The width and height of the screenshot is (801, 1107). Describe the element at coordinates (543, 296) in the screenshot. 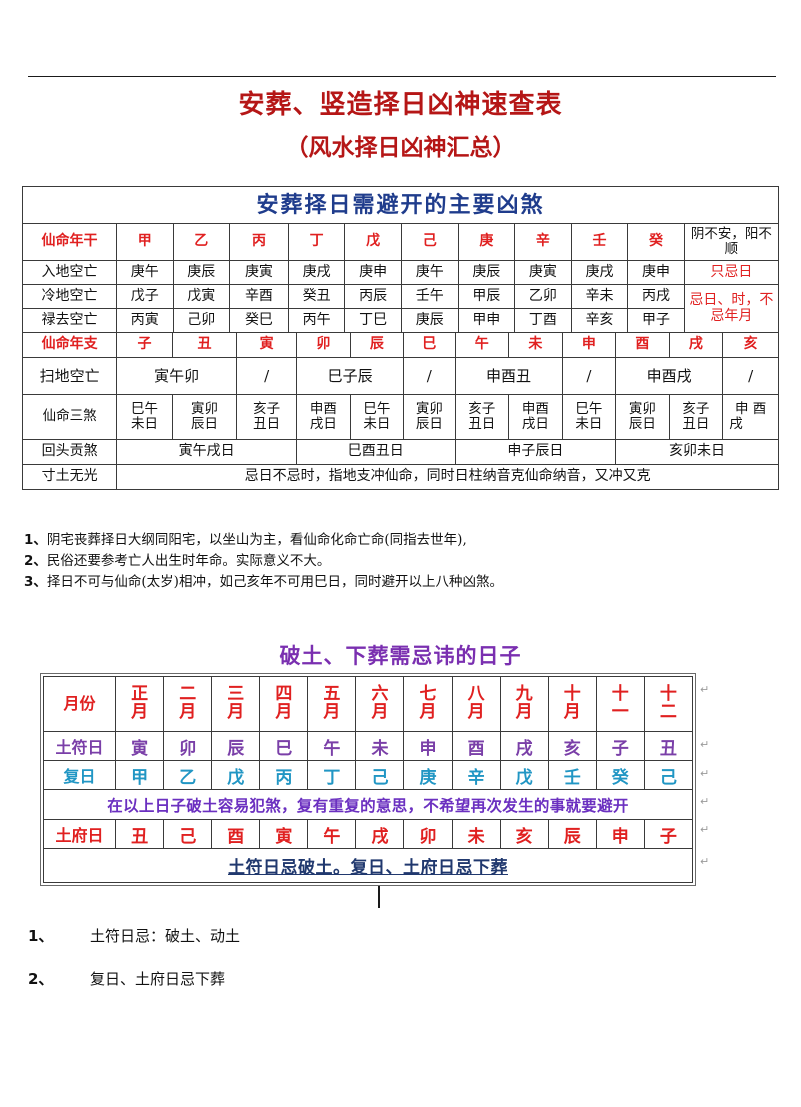

I see `data-cell: 乙卯` at that location.